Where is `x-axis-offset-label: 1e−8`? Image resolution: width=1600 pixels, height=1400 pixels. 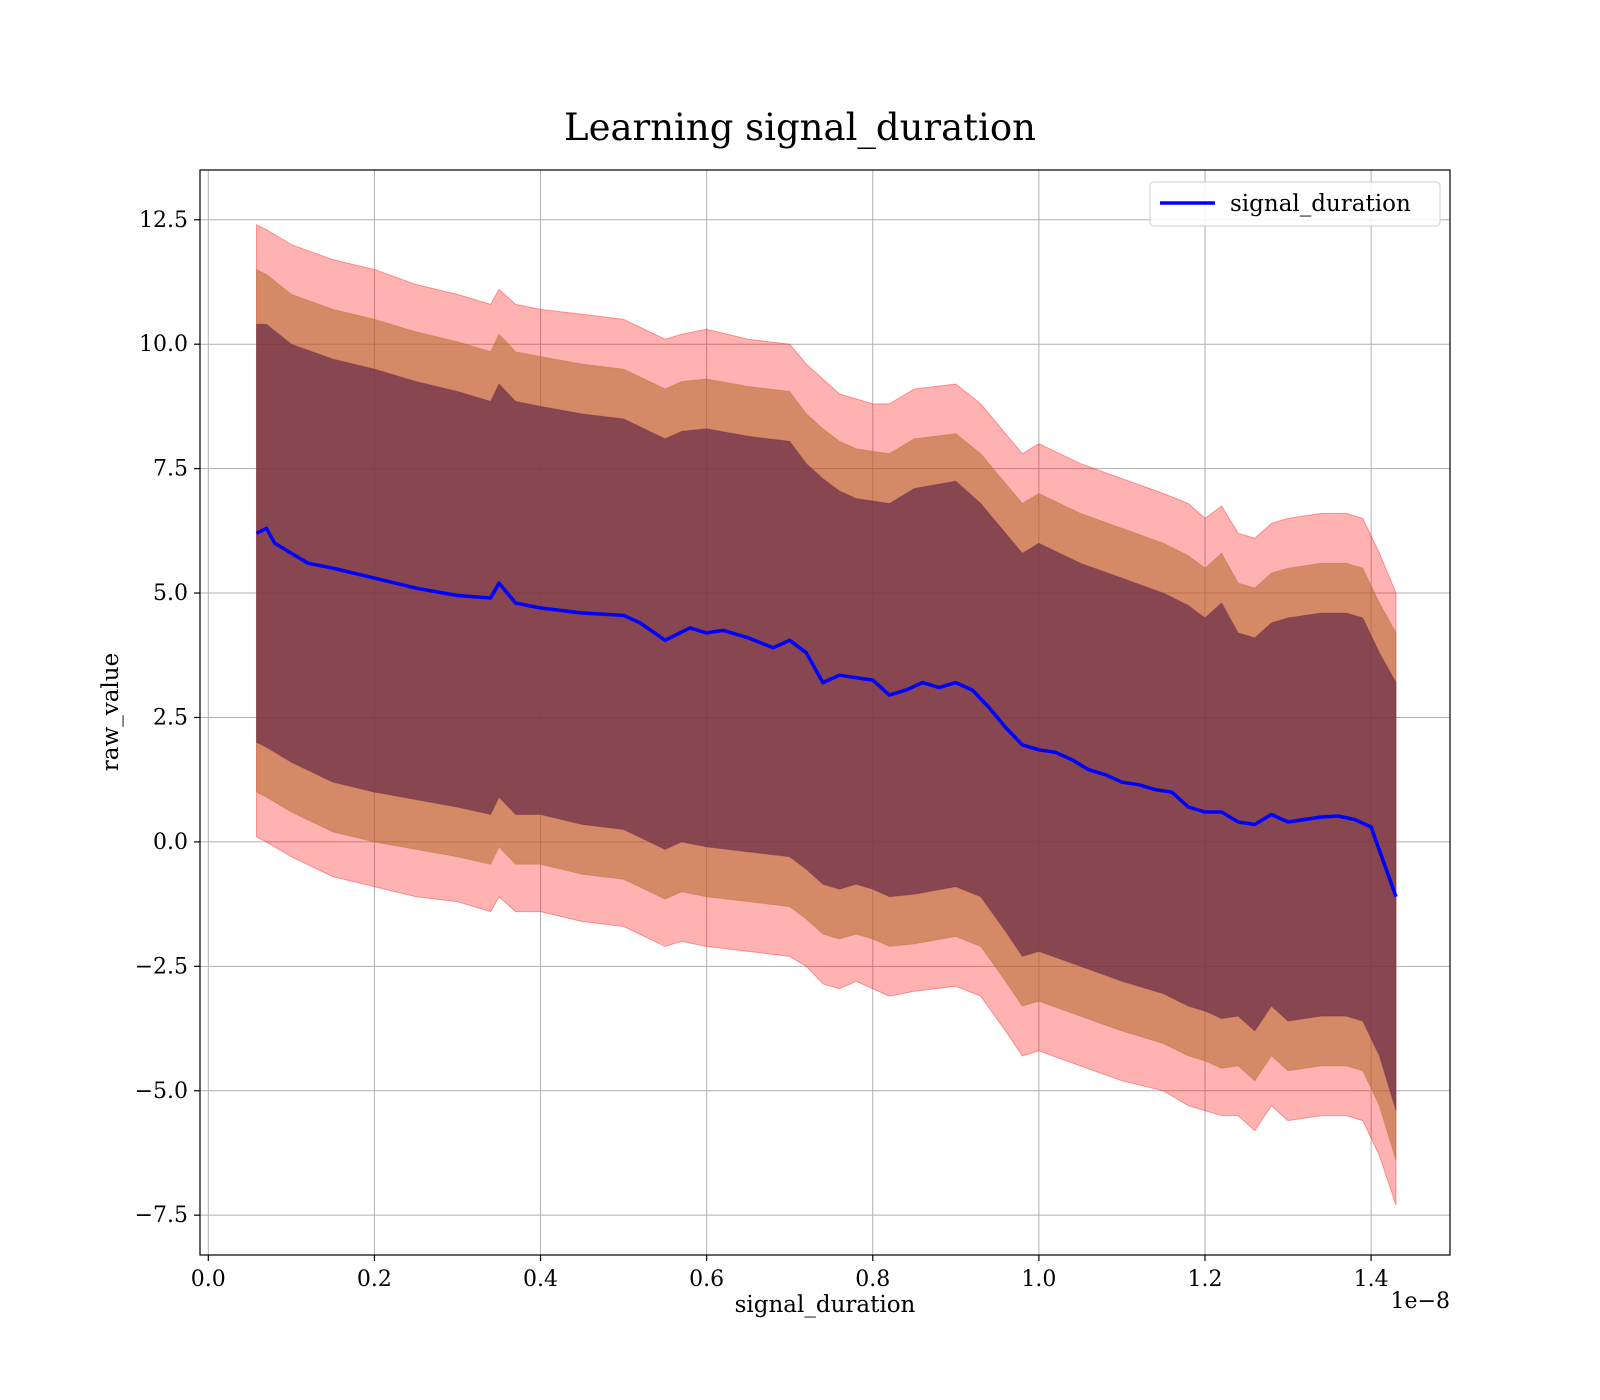 x-axis-offset-label: 1e−8 is located at coordinates (1420, 1301).